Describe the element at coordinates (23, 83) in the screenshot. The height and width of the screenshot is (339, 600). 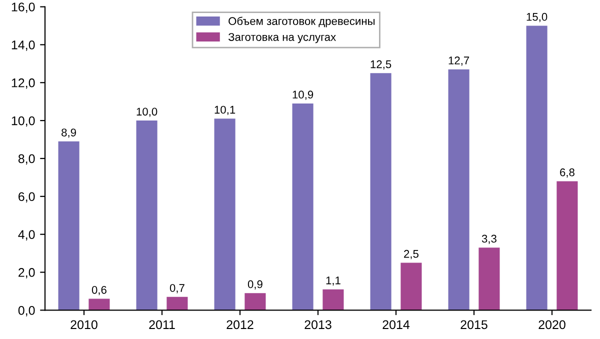
I see `y-tick-label: 12,0` at that location.